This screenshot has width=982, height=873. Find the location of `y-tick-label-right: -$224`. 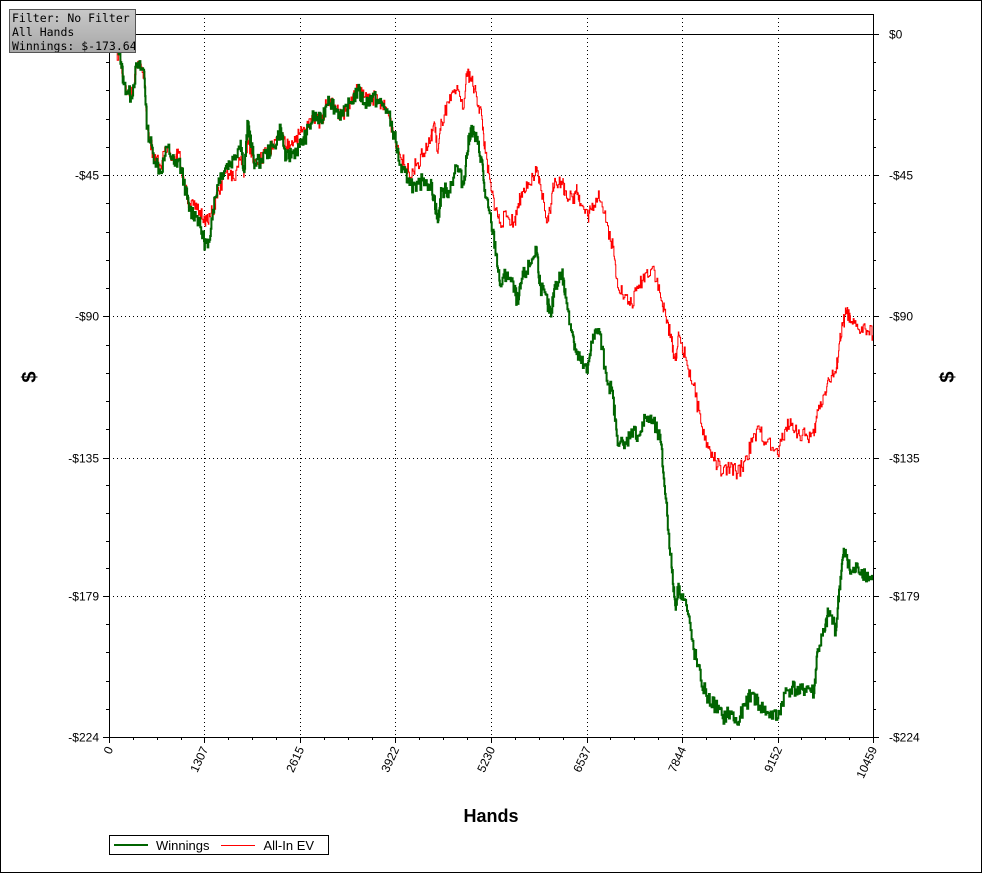

y-tick-label-right: -$224 is located at coordinates (904, 738).